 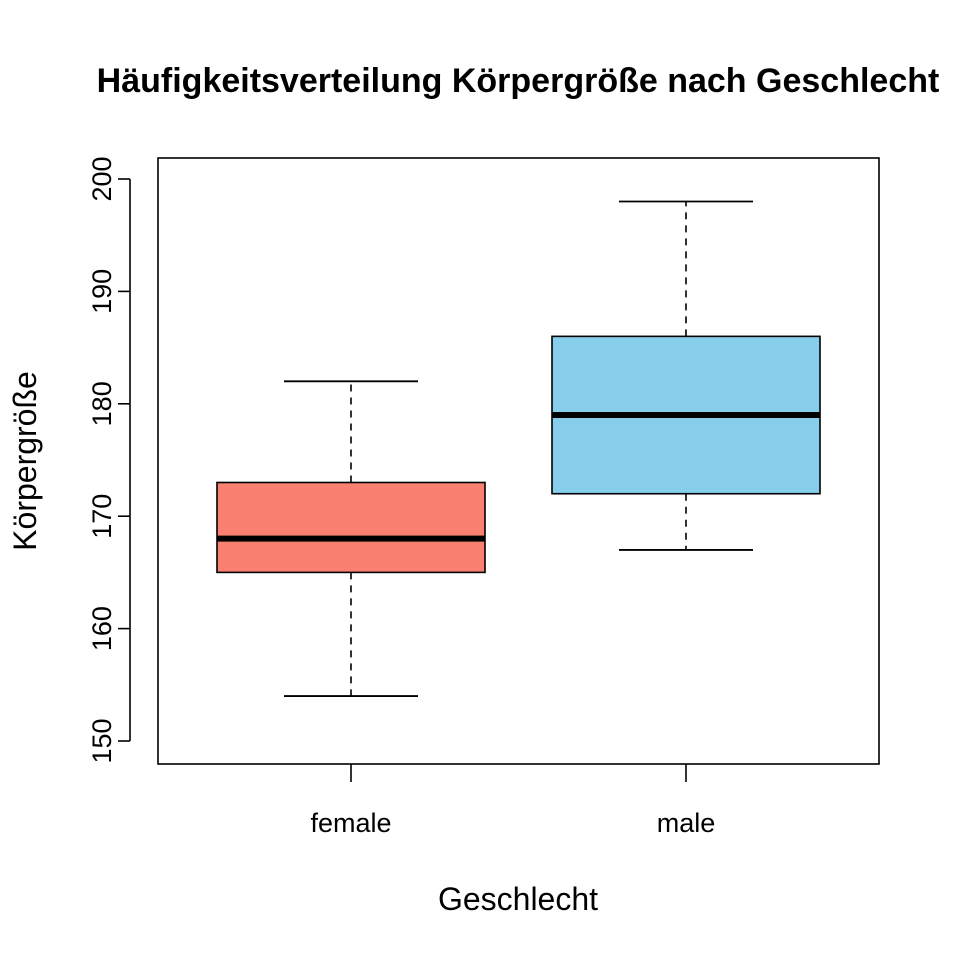 What do you see at coordinates (102, 291) in the screenshot?
I see `y-tick-label: 190` at bounding box center [102, 291].